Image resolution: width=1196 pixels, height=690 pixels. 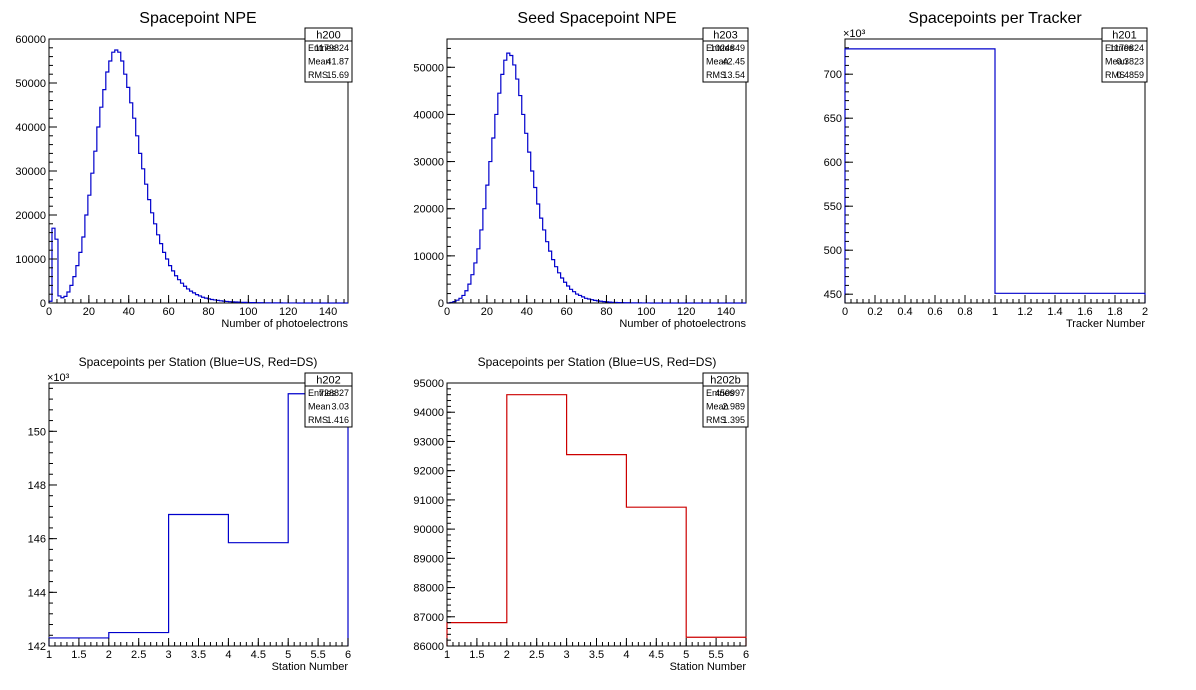 What do you see at coordinates (727, 48) in the screenshot?
I see `stats-entries-value: 1024849` at bounding box center [727, 48].